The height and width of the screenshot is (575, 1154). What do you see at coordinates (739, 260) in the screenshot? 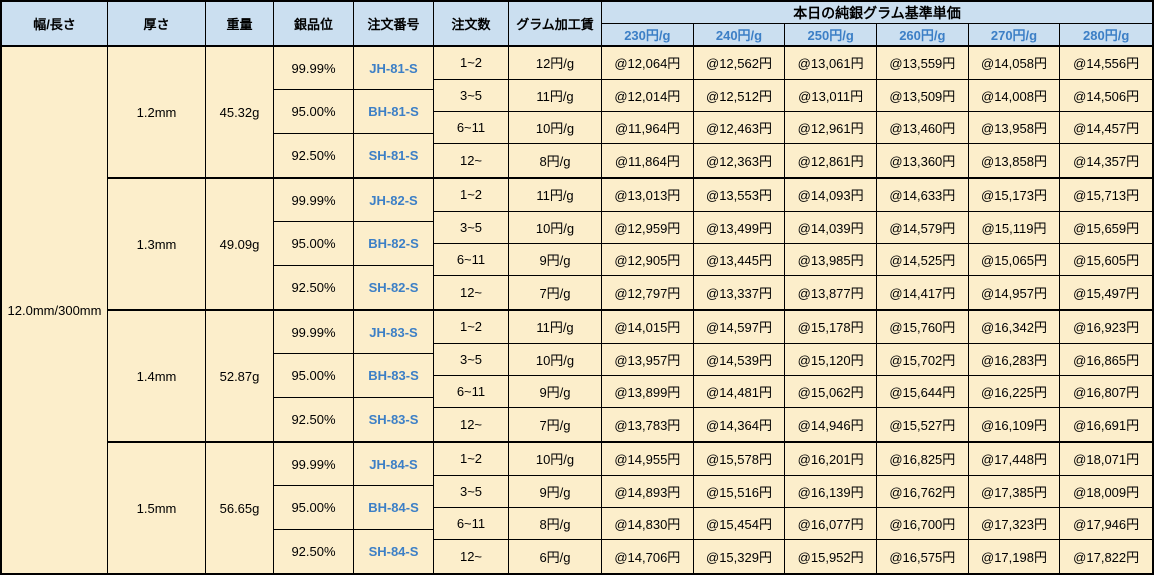
I see `price-cell: @13,445円` at bounding box center [739, 260].